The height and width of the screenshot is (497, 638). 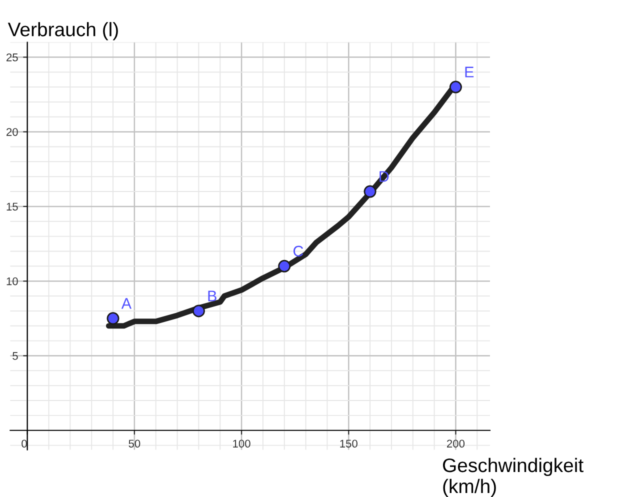 I want to click on y-tick-label: 10, so click(x=12, y=281).